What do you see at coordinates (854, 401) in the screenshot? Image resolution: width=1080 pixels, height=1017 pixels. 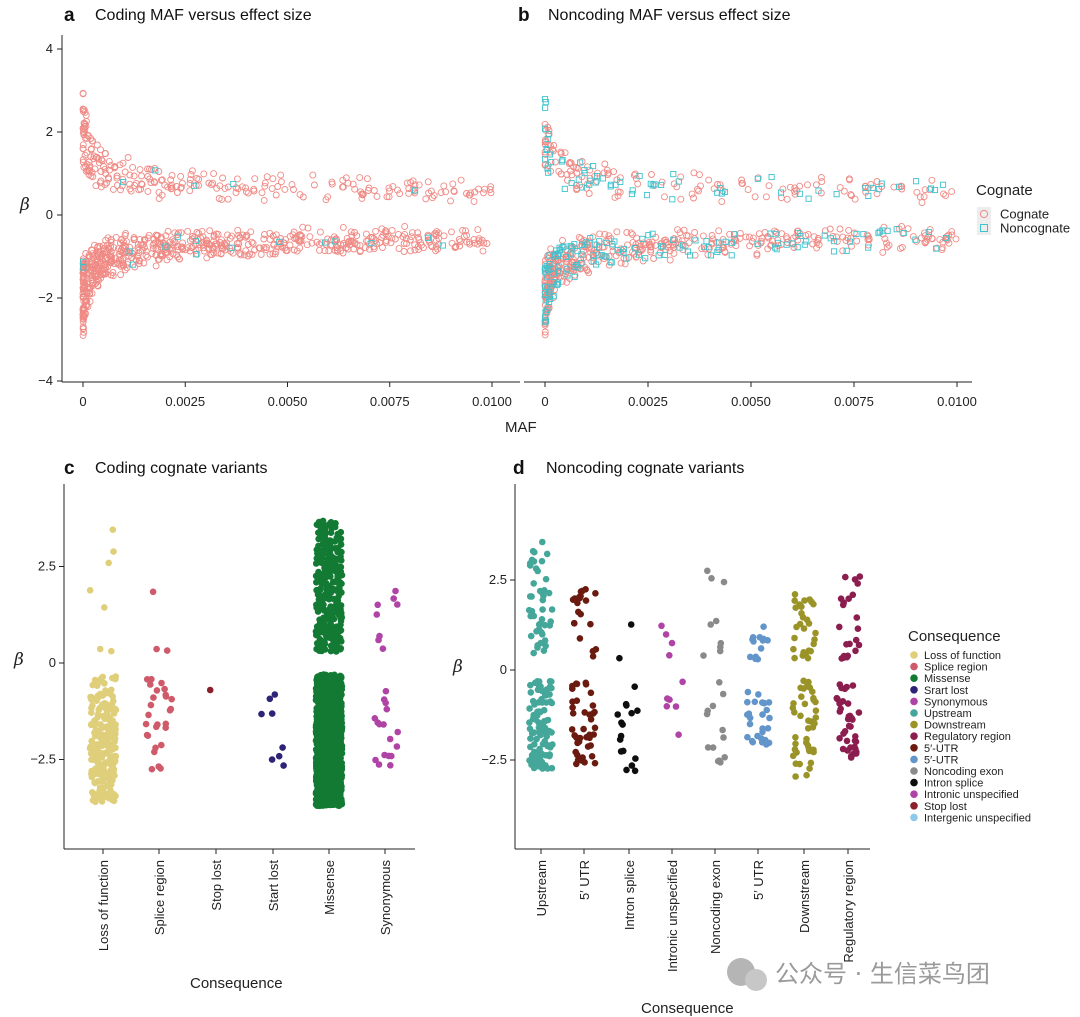 I see `panel-b-x-tick-label: 0.0075` at bounding box center [854, 401].